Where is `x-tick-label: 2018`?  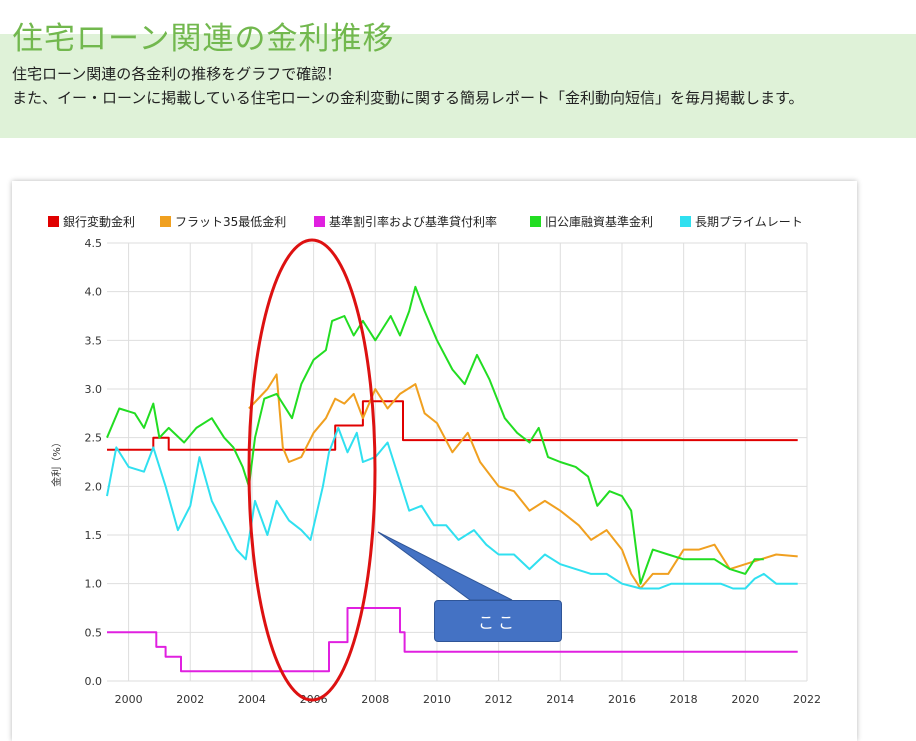
x-tick-label: 2018 is located at coordinates (684, 699).